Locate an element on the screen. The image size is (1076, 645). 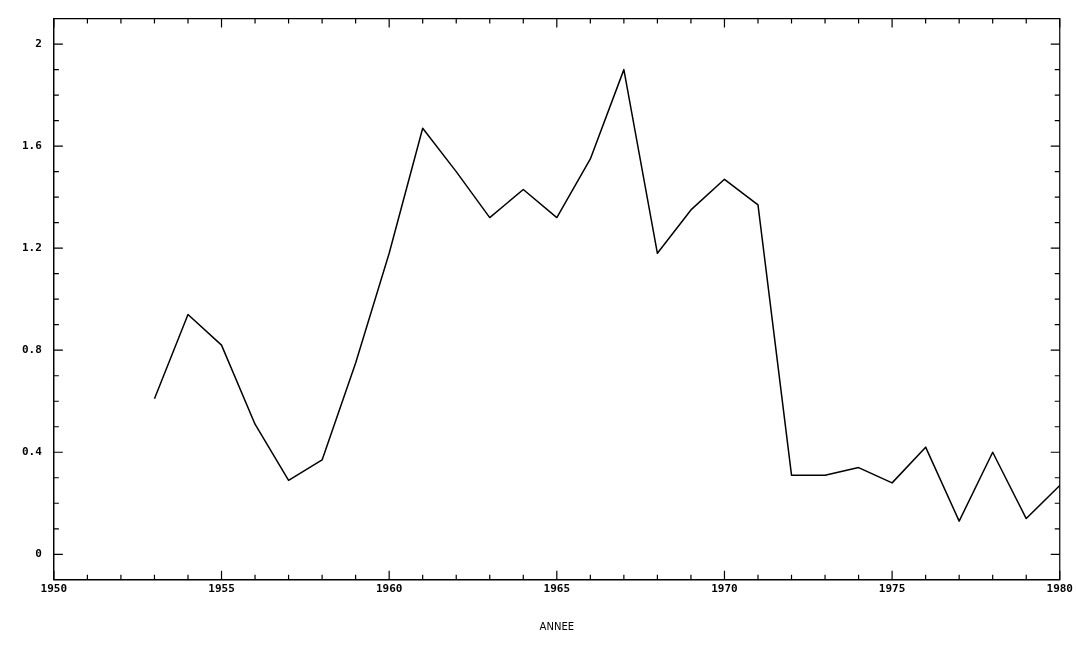
x-tick-label: 1960 is located at coordinates (389, 589).